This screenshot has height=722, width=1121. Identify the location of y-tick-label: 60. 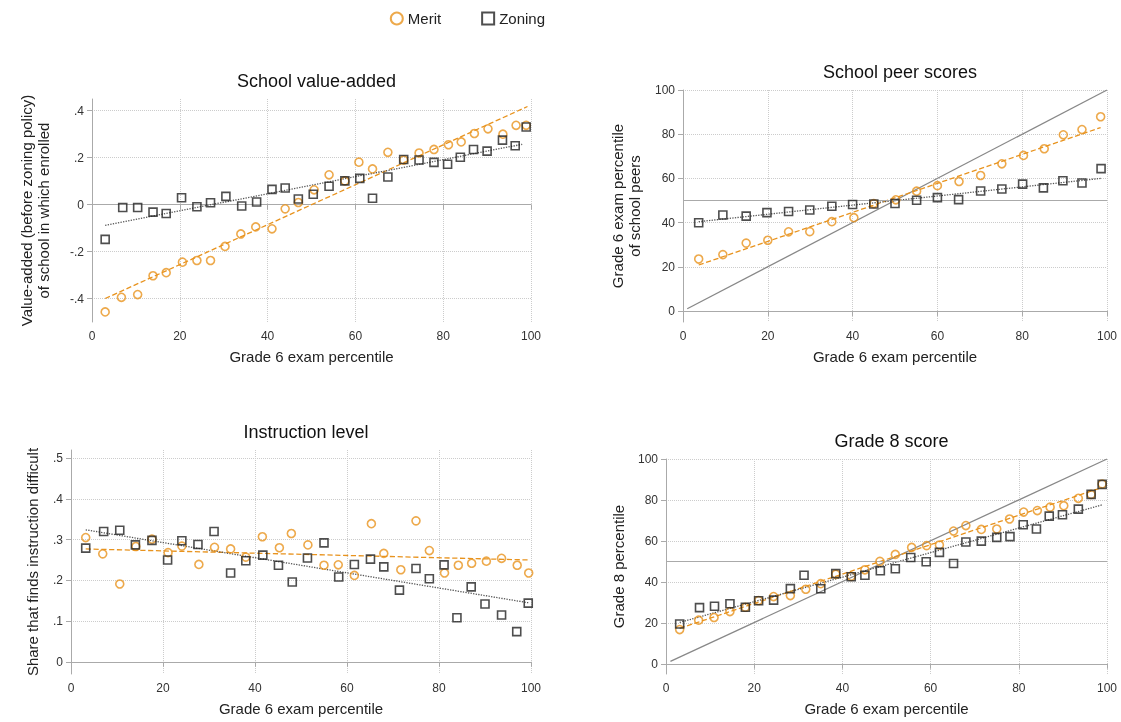
(651, 540).